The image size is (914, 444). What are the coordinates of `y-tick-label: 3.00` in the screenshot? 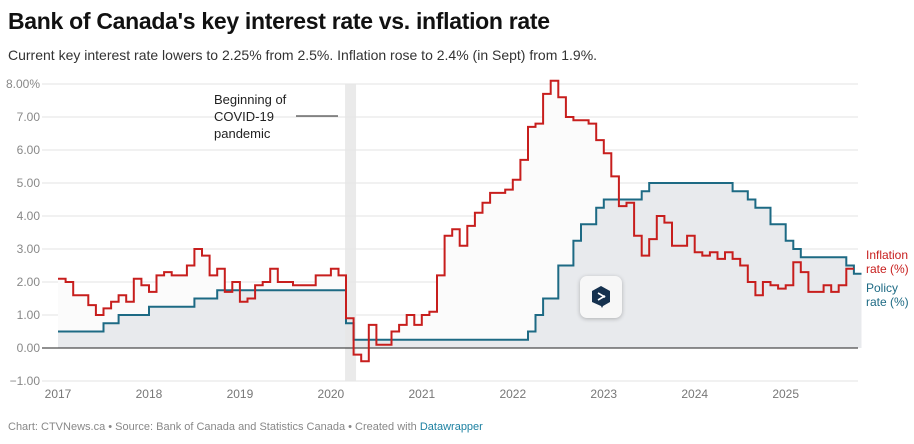 It's located at (29, 249).